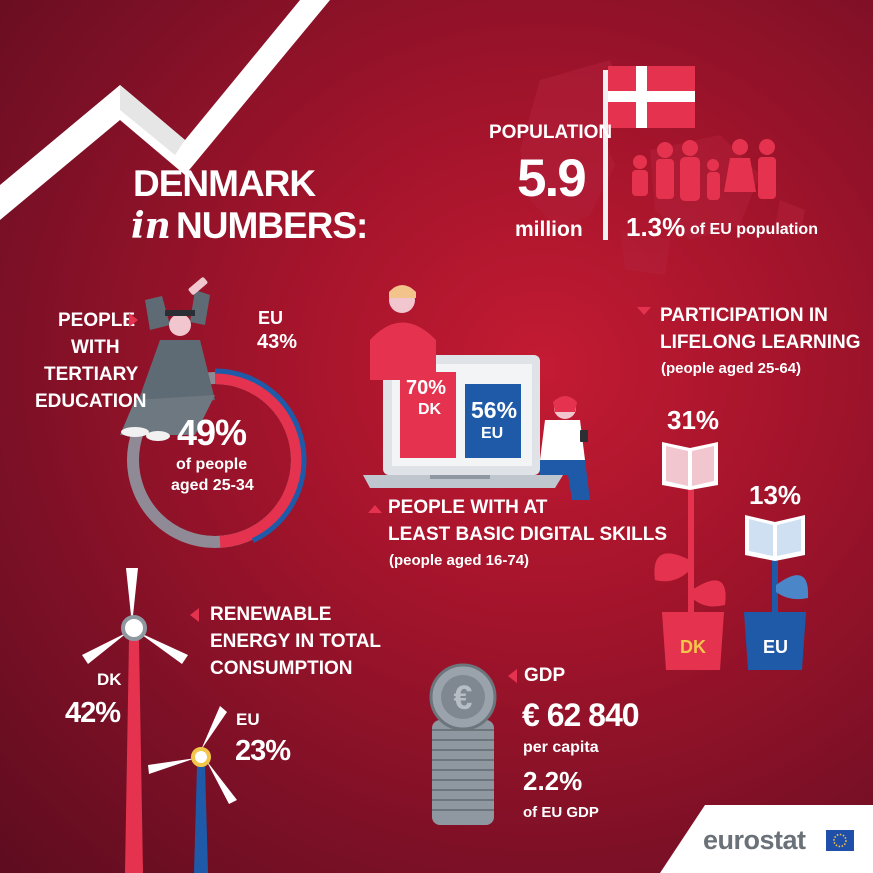 The height and width of the screenshot is (873, 873). What do you see at coordinates (224, 183) in the screenshot?
I see `title-line1: DENMARK` at bounding box center [224, 183].